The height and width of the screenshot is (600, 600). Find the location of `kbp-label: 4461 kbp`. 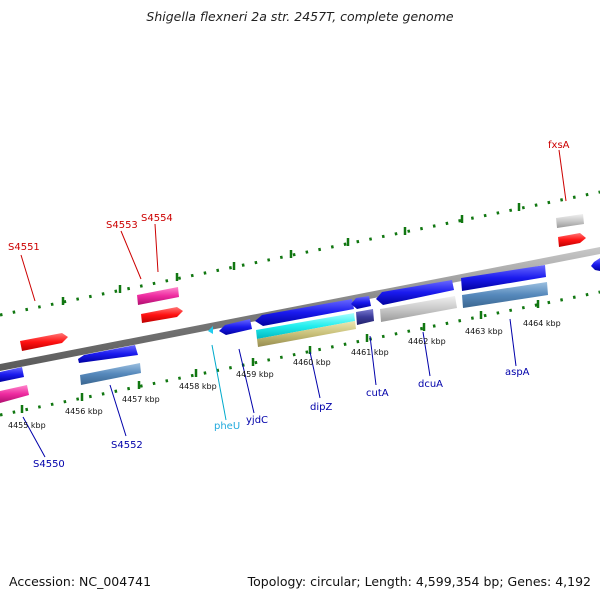

kbp-label: 4461 kbp is located at coordinates (370, 352).